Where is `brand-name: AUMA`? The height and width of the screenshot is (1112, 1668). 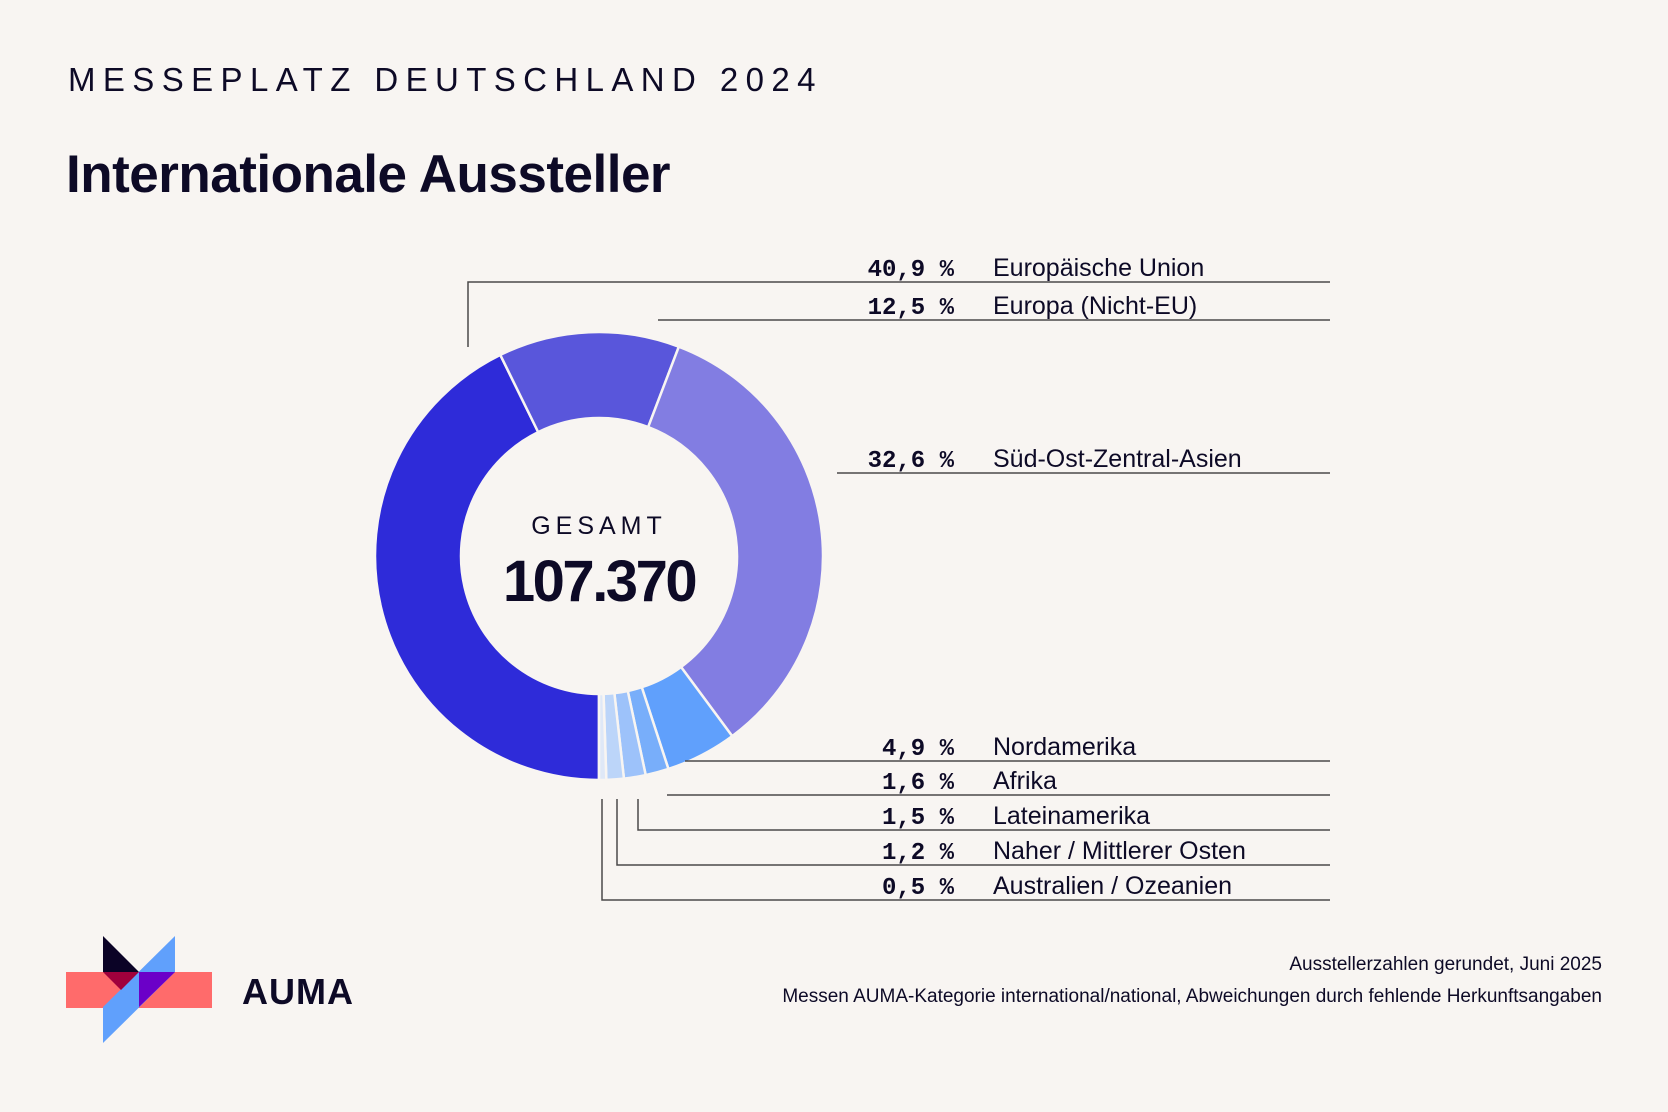
brand-name: AUMA is located at coordinates (298, 991).